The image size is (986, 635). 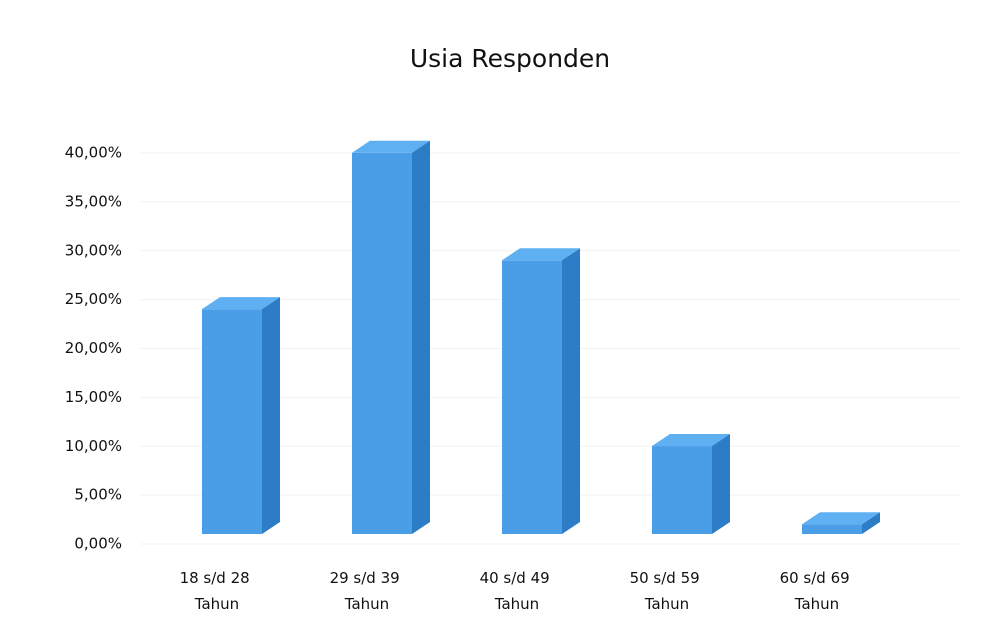 I want to click on x-tick-label: 18 s/d 28 Tahun, so click(x=217, y=591).